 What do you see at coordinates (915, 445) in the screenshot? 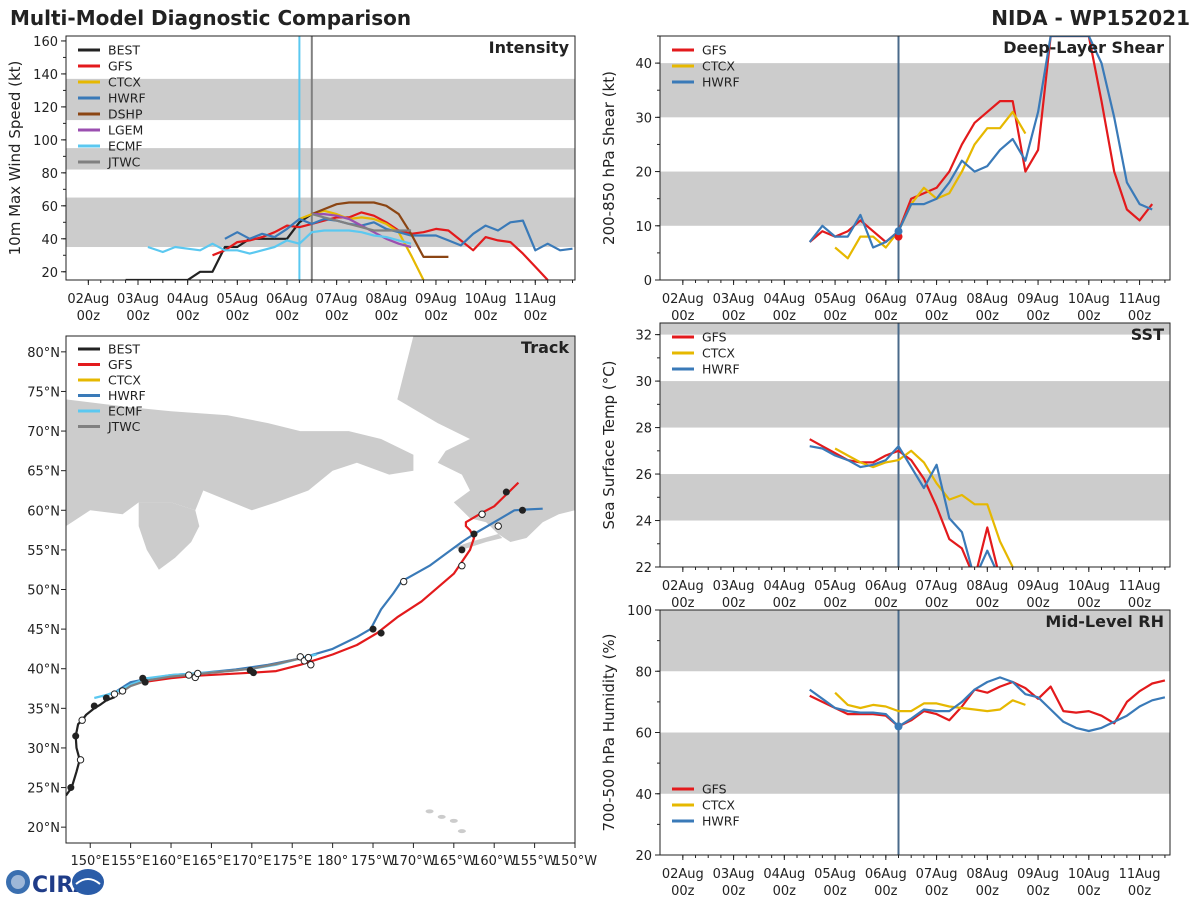
I see `sst-frame` at bounding box center [915, 445].